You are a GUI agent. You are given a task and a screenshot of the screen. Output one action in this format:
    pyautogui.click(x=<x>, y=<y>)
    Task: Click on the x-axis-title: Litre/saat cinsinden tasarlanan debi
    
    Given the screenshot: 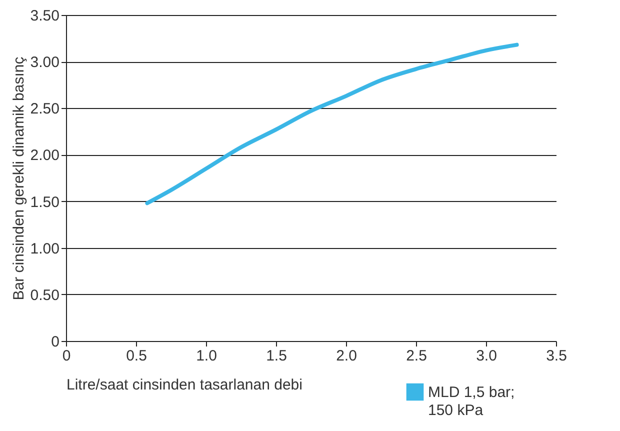 What is the action you would take?
    pyautogui.click(x=184, y=385)
    